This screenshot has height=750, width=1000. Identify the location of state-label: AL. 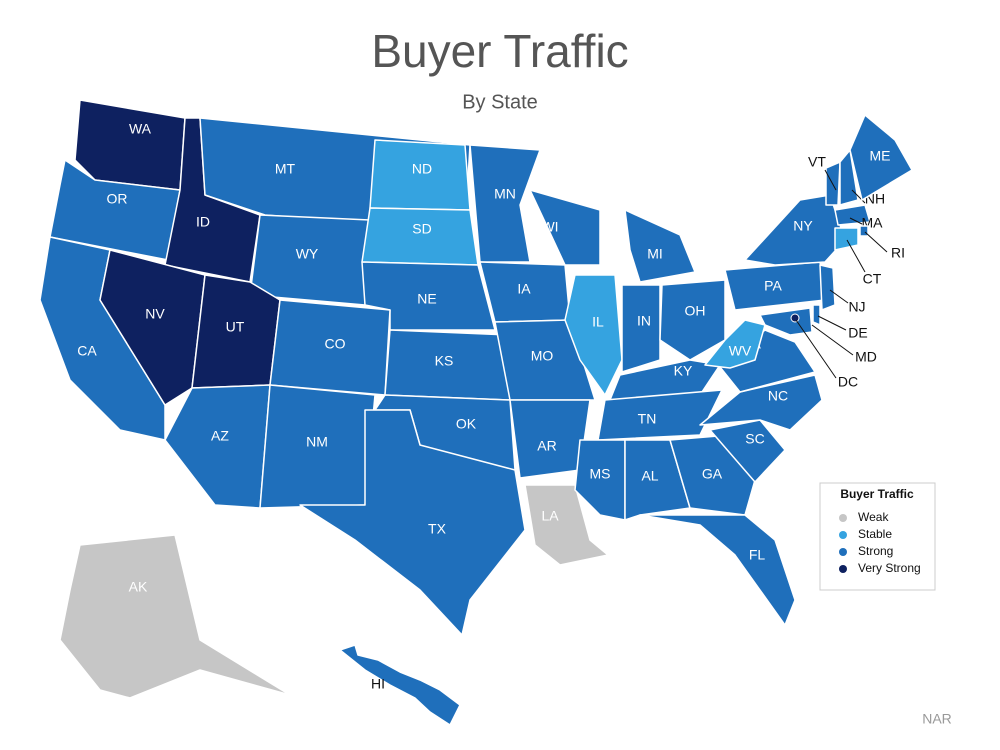
(649, 476).